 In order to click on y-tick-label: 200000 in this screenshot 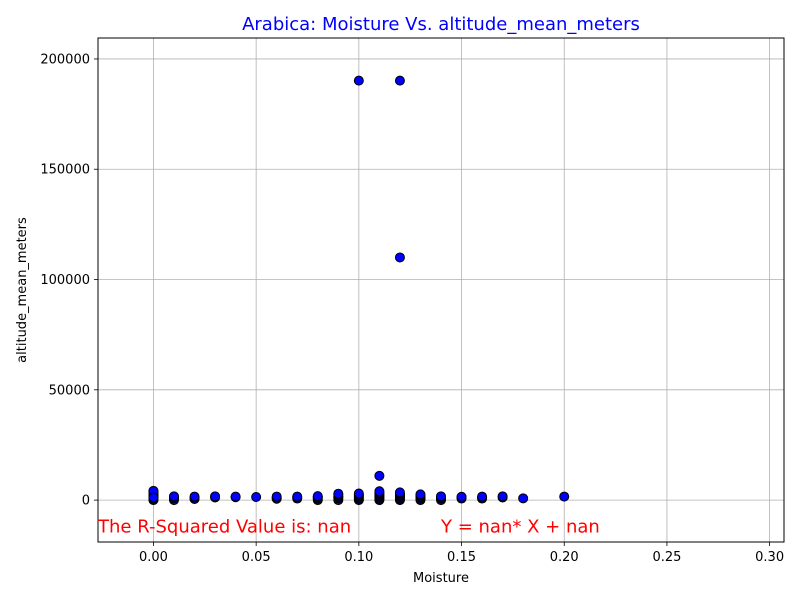, I will do `click(65, 59)`.